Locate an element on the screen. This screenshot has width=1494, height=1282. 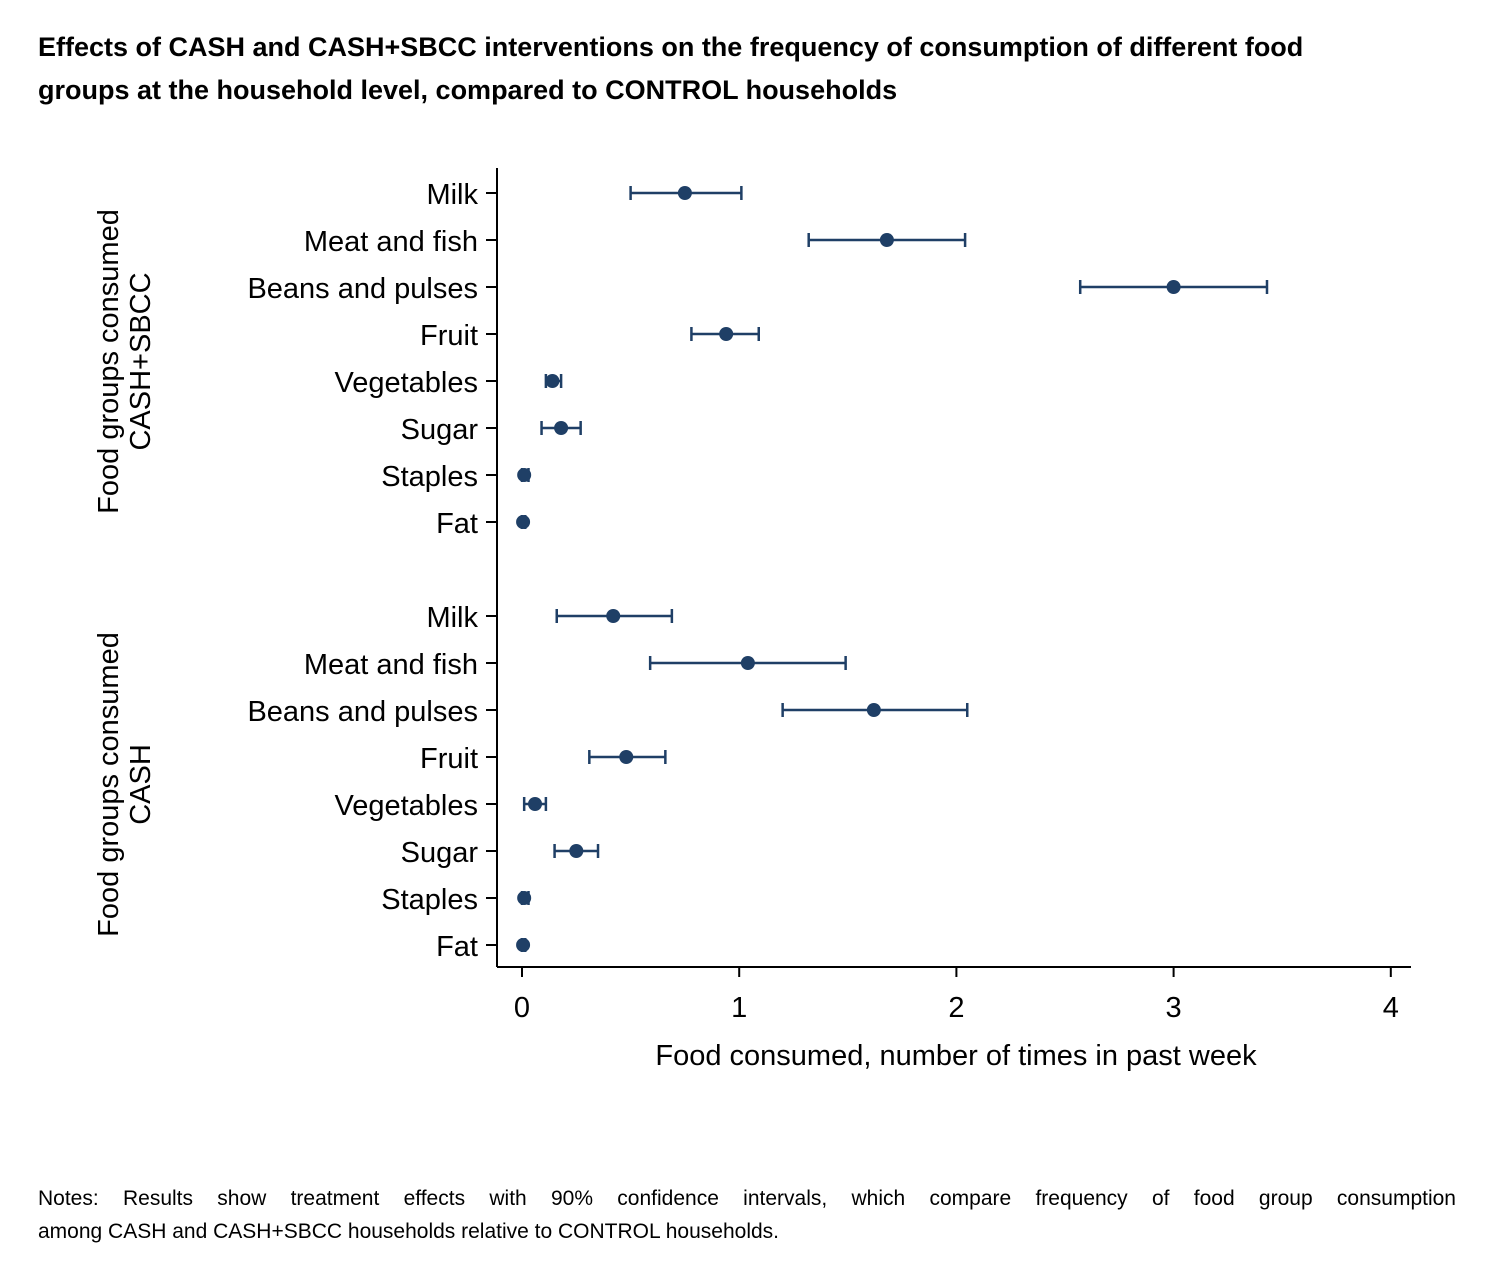
x-tick-label-3: 3 is located at coordinates (1174, 1008).